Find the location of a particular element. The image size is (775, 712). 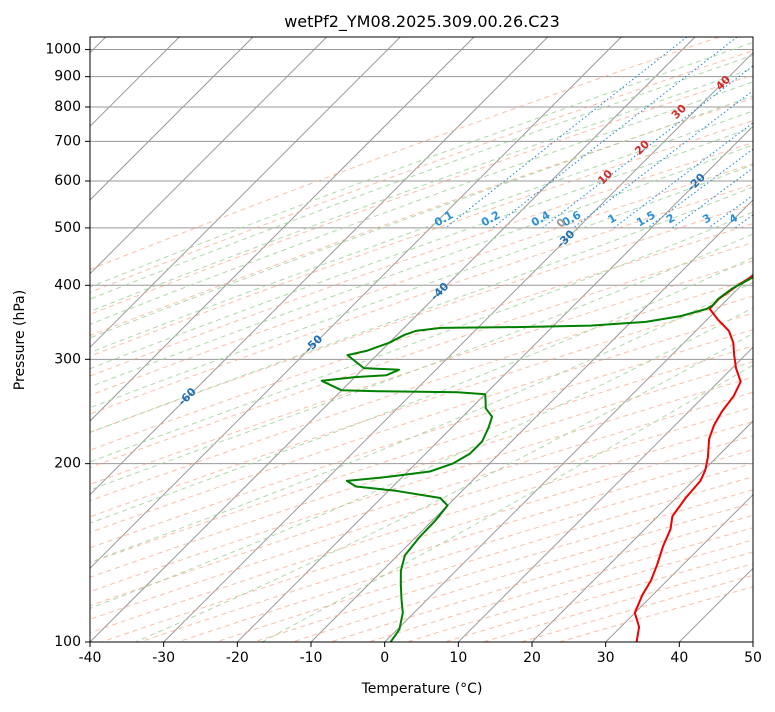

x-tick-label: -40 is located at coordinates (90, 658).